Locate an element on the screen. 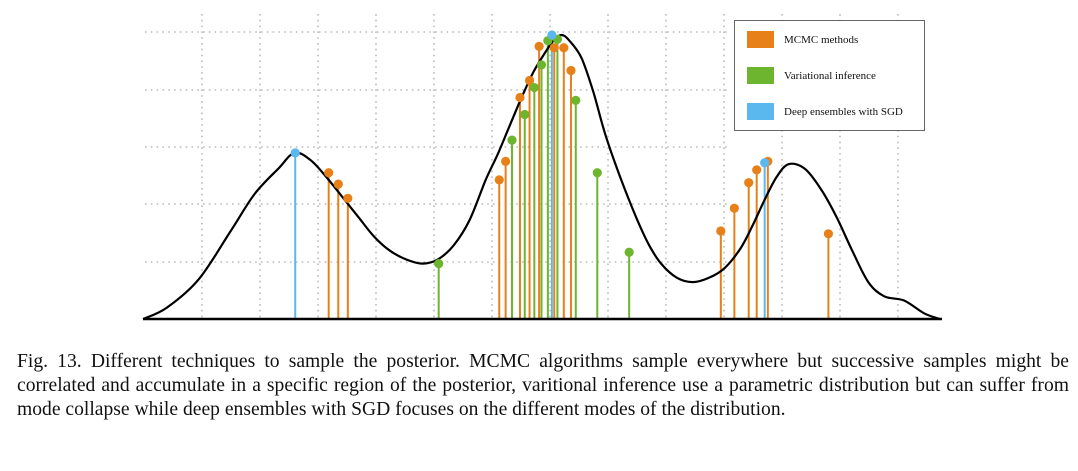 The width and height of the screenshot is (1078, 471). legend-swatch-mcmc is located at coordinates (760, 39).